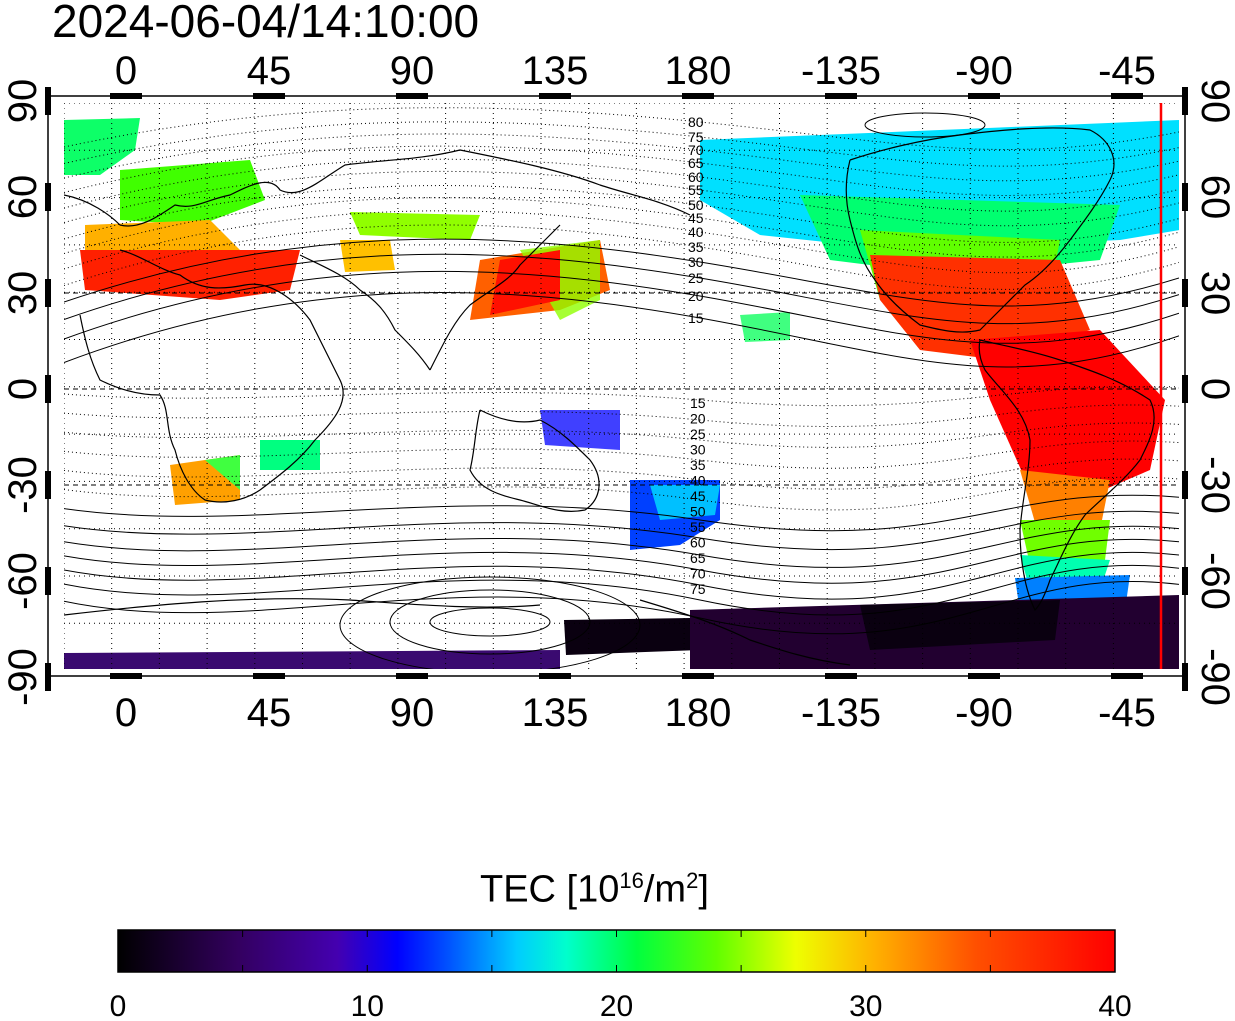 This screenshot has width=1235, height=1021. I want to click on bottom-lon-label: -45, so click(1127, 713).